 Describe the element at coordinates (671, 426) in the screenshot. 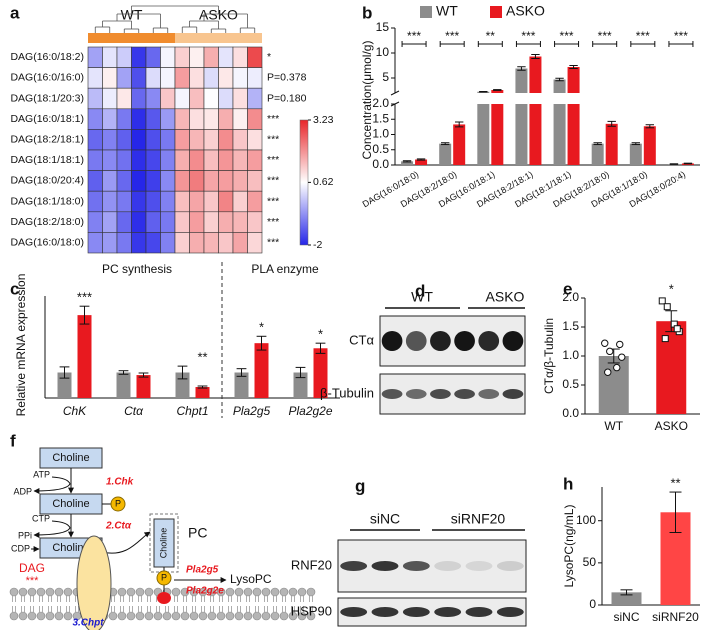

I see `x-tick-label: ASKO` at that location.